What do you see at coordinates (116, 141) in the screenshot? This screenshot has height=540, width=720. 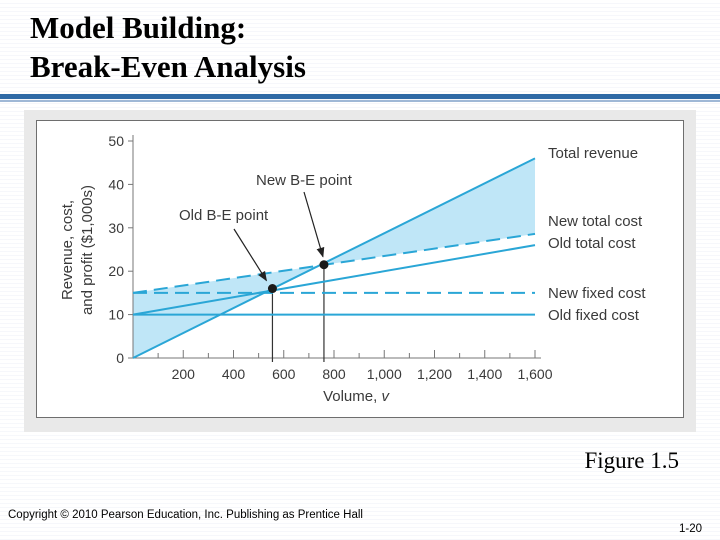 I see `y-tick-label: 50` at bounding box center [116, 141].